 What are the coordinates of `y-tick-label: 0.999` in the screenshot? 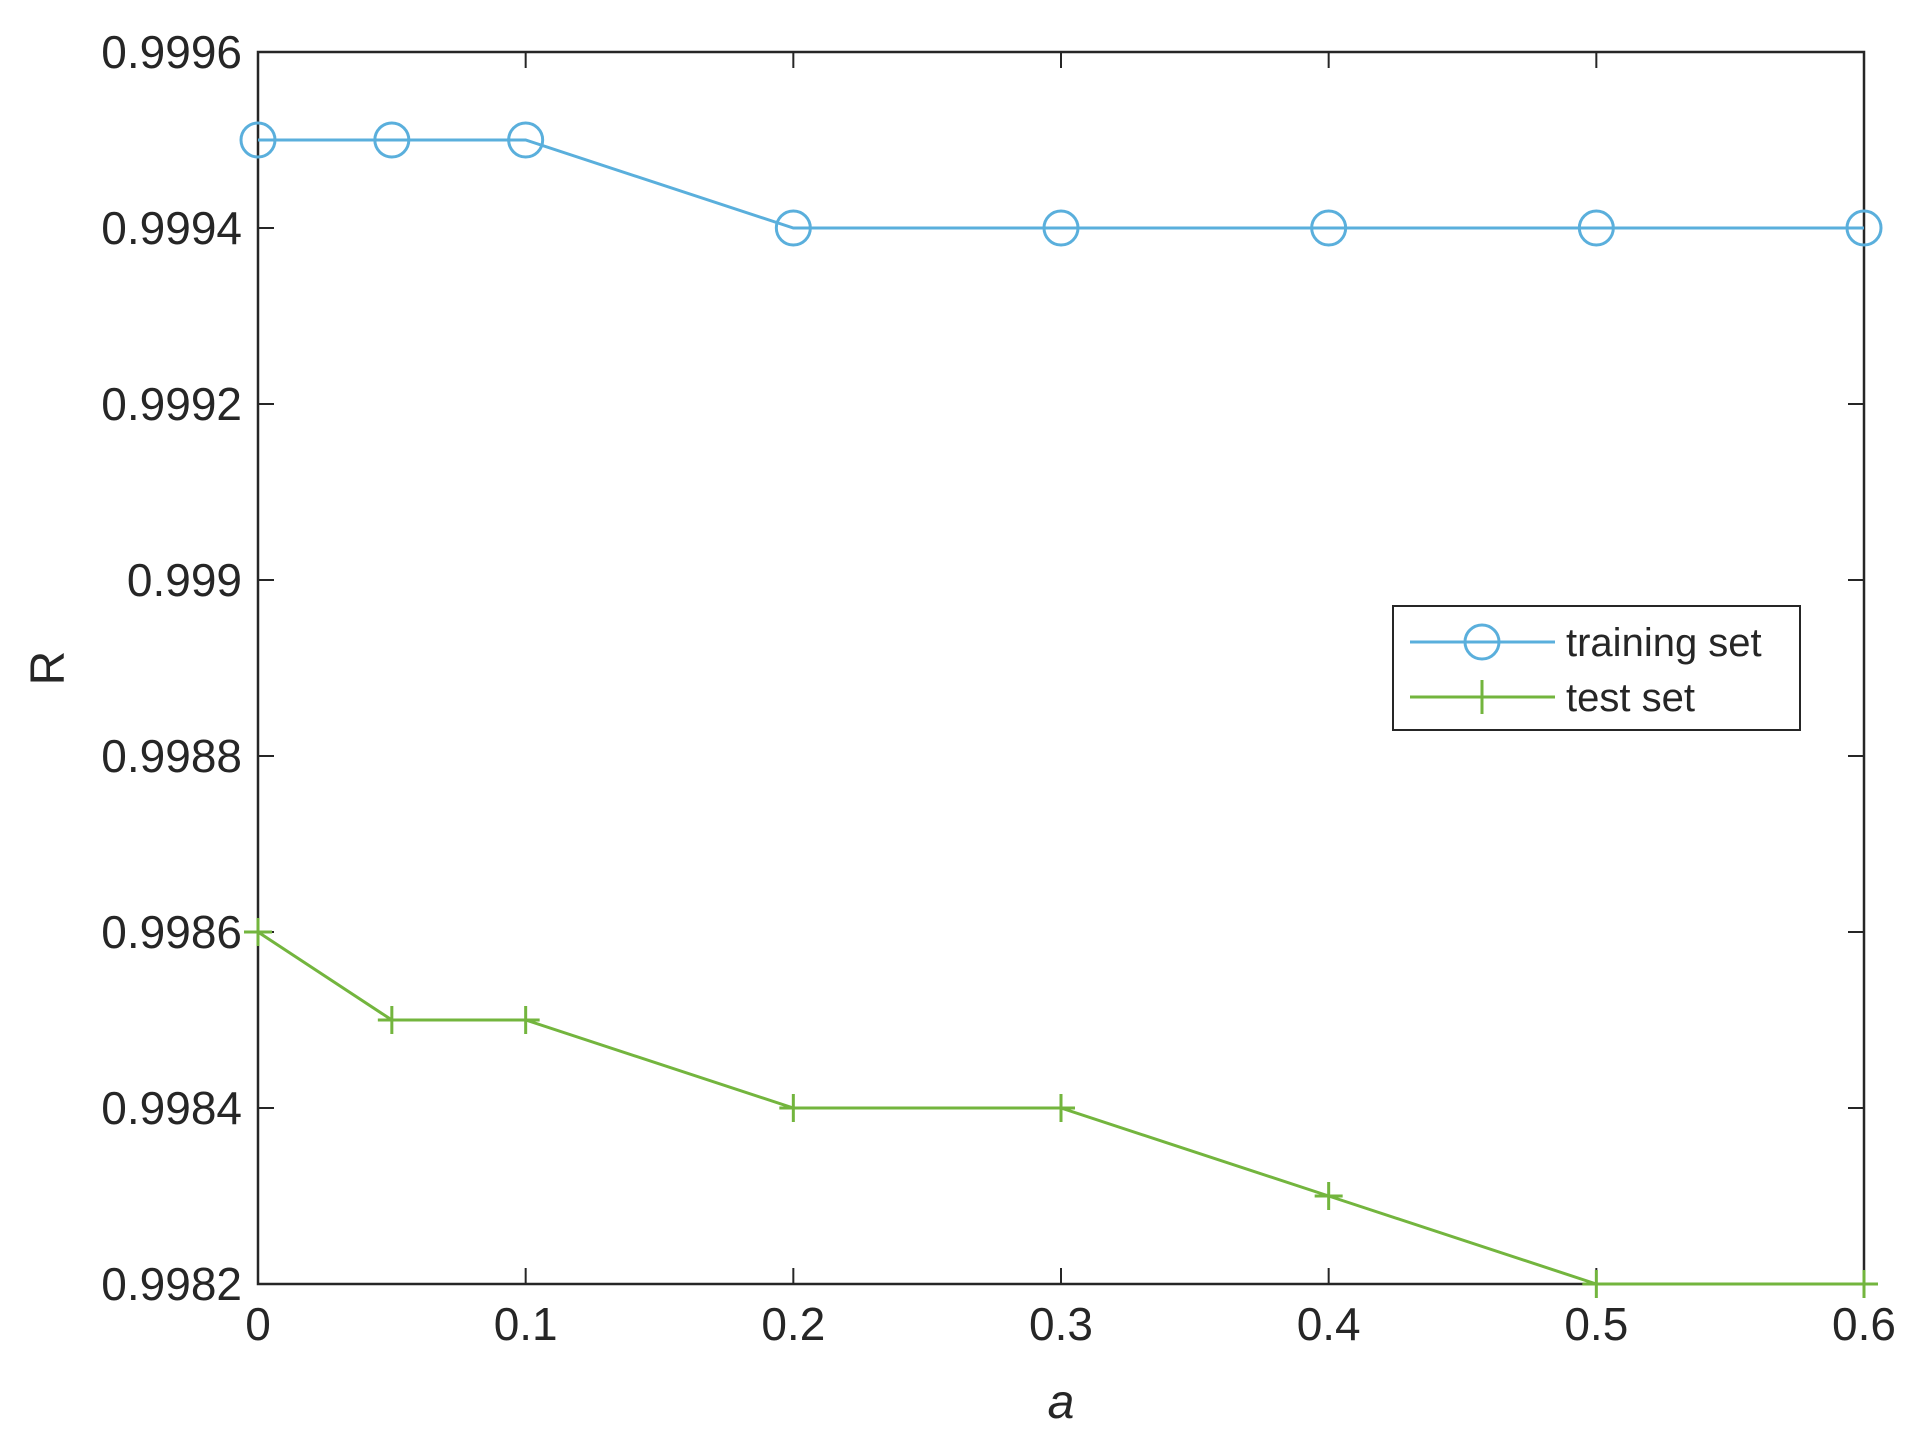 It's located at (184, 580).